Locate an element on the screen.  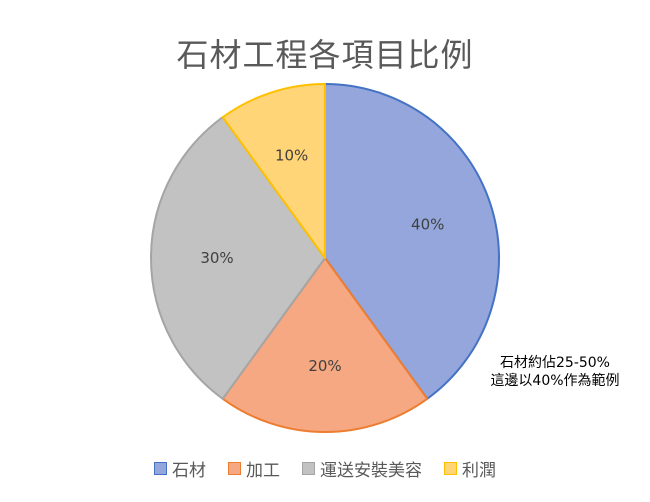
legend-label-processing: 加工 is located at coordinates (263, 471).